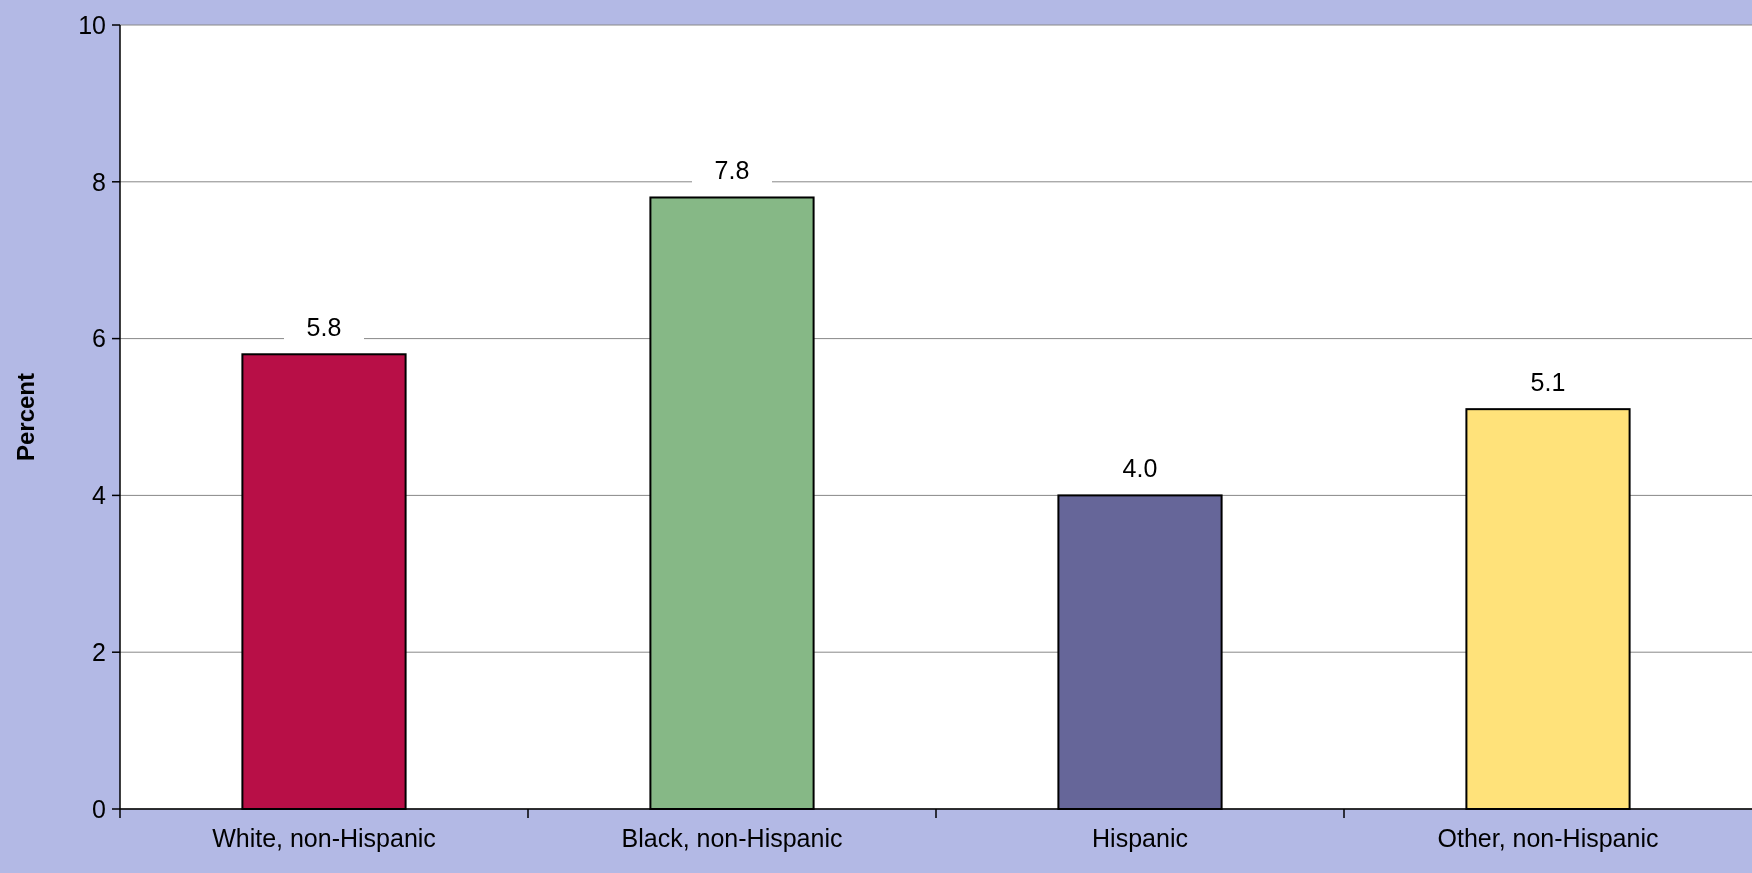 The image size is (1752, 873). What do you see at coordinates (1140, 468) in the screenshot?
I see `data-label: 4.0` at bounding box center [1140, 468].